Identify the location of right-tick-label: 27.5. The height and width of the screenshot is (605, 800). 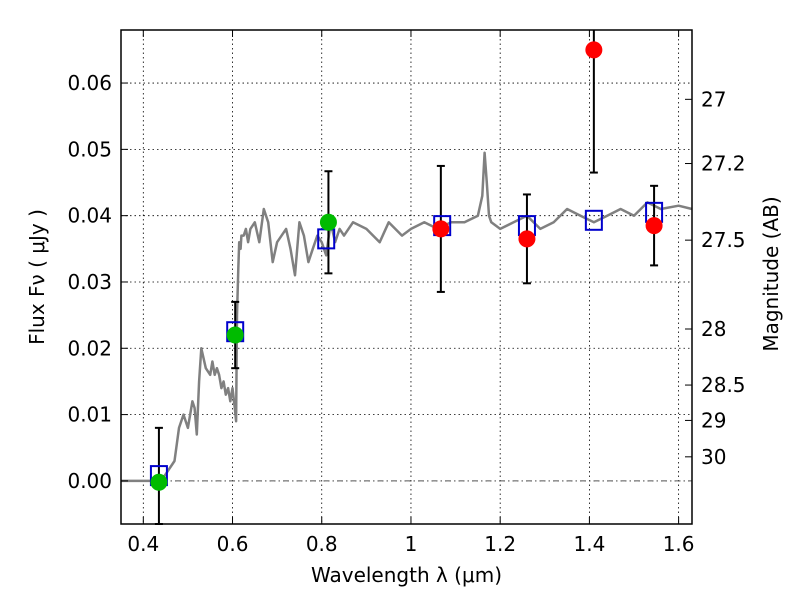
(723, 240).